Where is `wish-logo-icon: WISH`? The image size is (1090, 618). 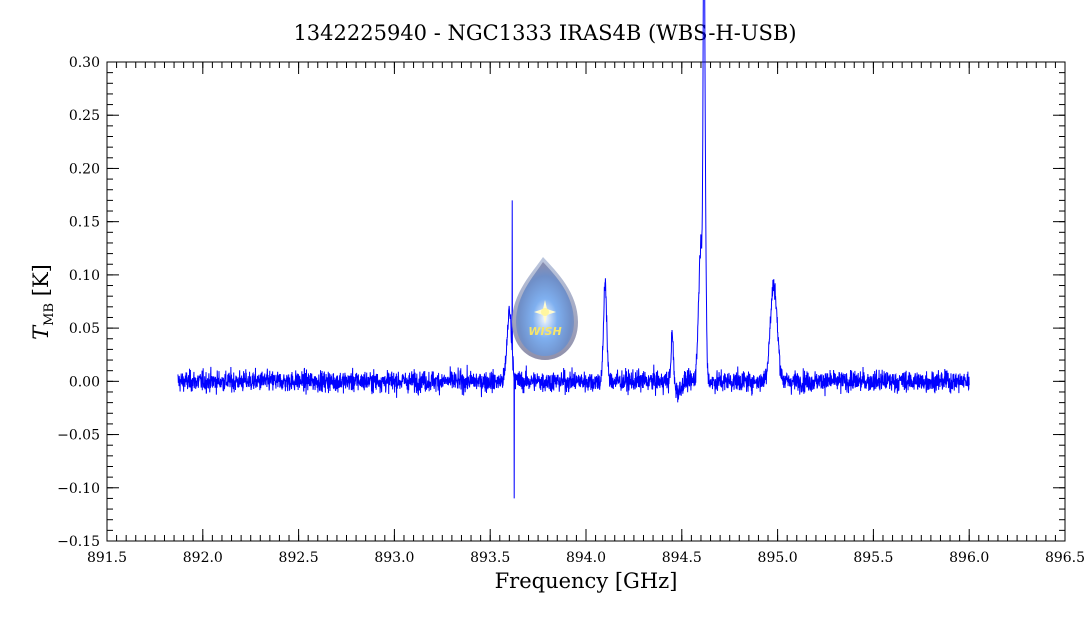 wish-logo-icon: WISH is located at coordinates (545, 308).